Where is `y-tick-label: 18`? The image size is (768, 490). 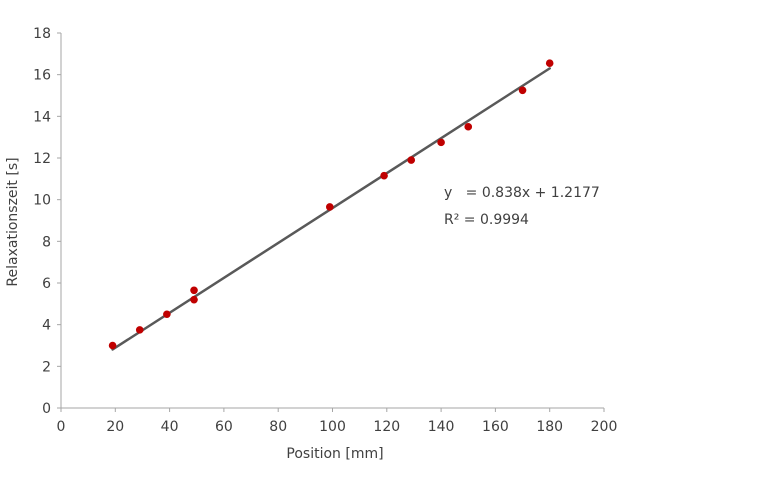 y-tick-label: 18 is located at coordinates (42, 34).